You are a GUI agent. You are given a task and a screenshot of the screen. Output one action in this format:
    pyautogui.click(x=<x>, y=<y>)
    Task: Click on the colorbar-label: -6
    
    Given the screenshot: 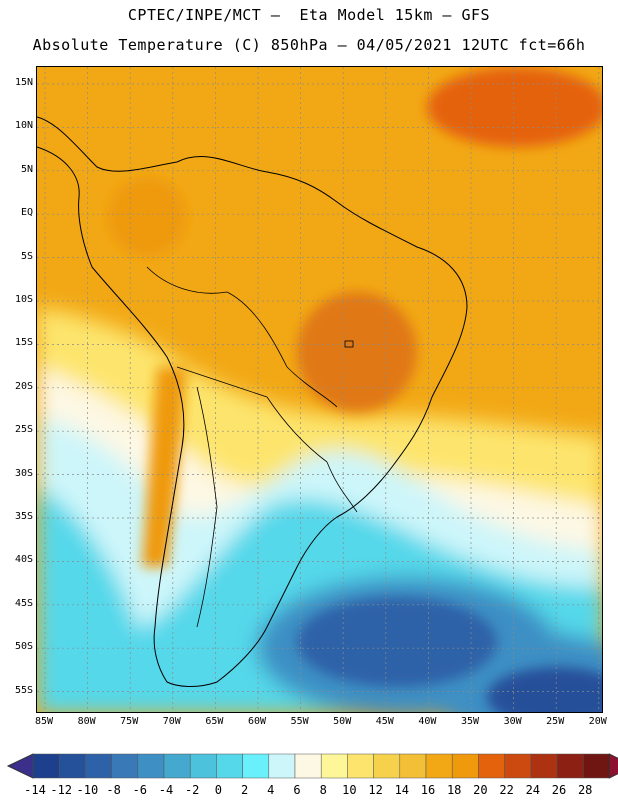 What is the action you would take?
    pyautogui.click(x=140, y=790)
    